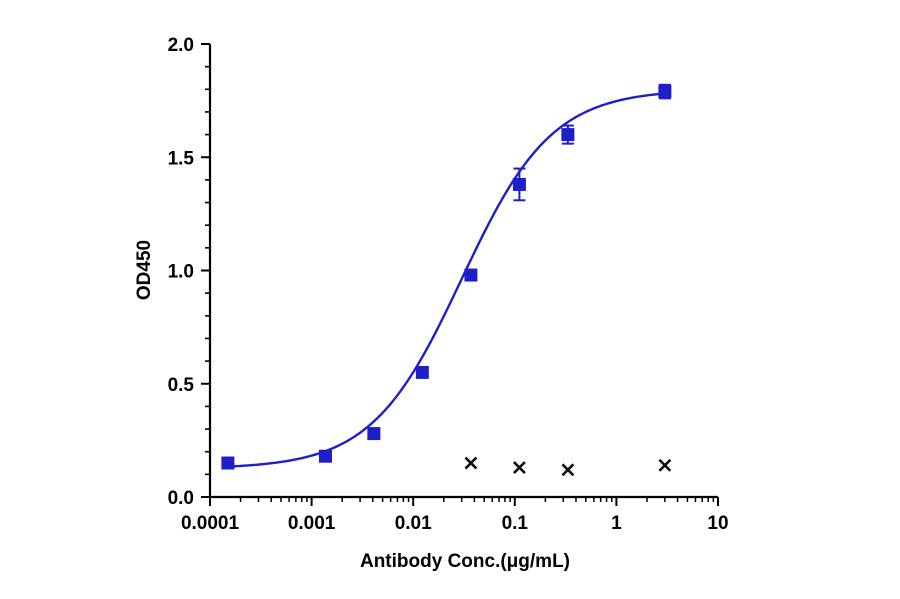 This screenshot has width=900, height=599. I want to click on y-tick-label: 0.5, so click(181, 385).